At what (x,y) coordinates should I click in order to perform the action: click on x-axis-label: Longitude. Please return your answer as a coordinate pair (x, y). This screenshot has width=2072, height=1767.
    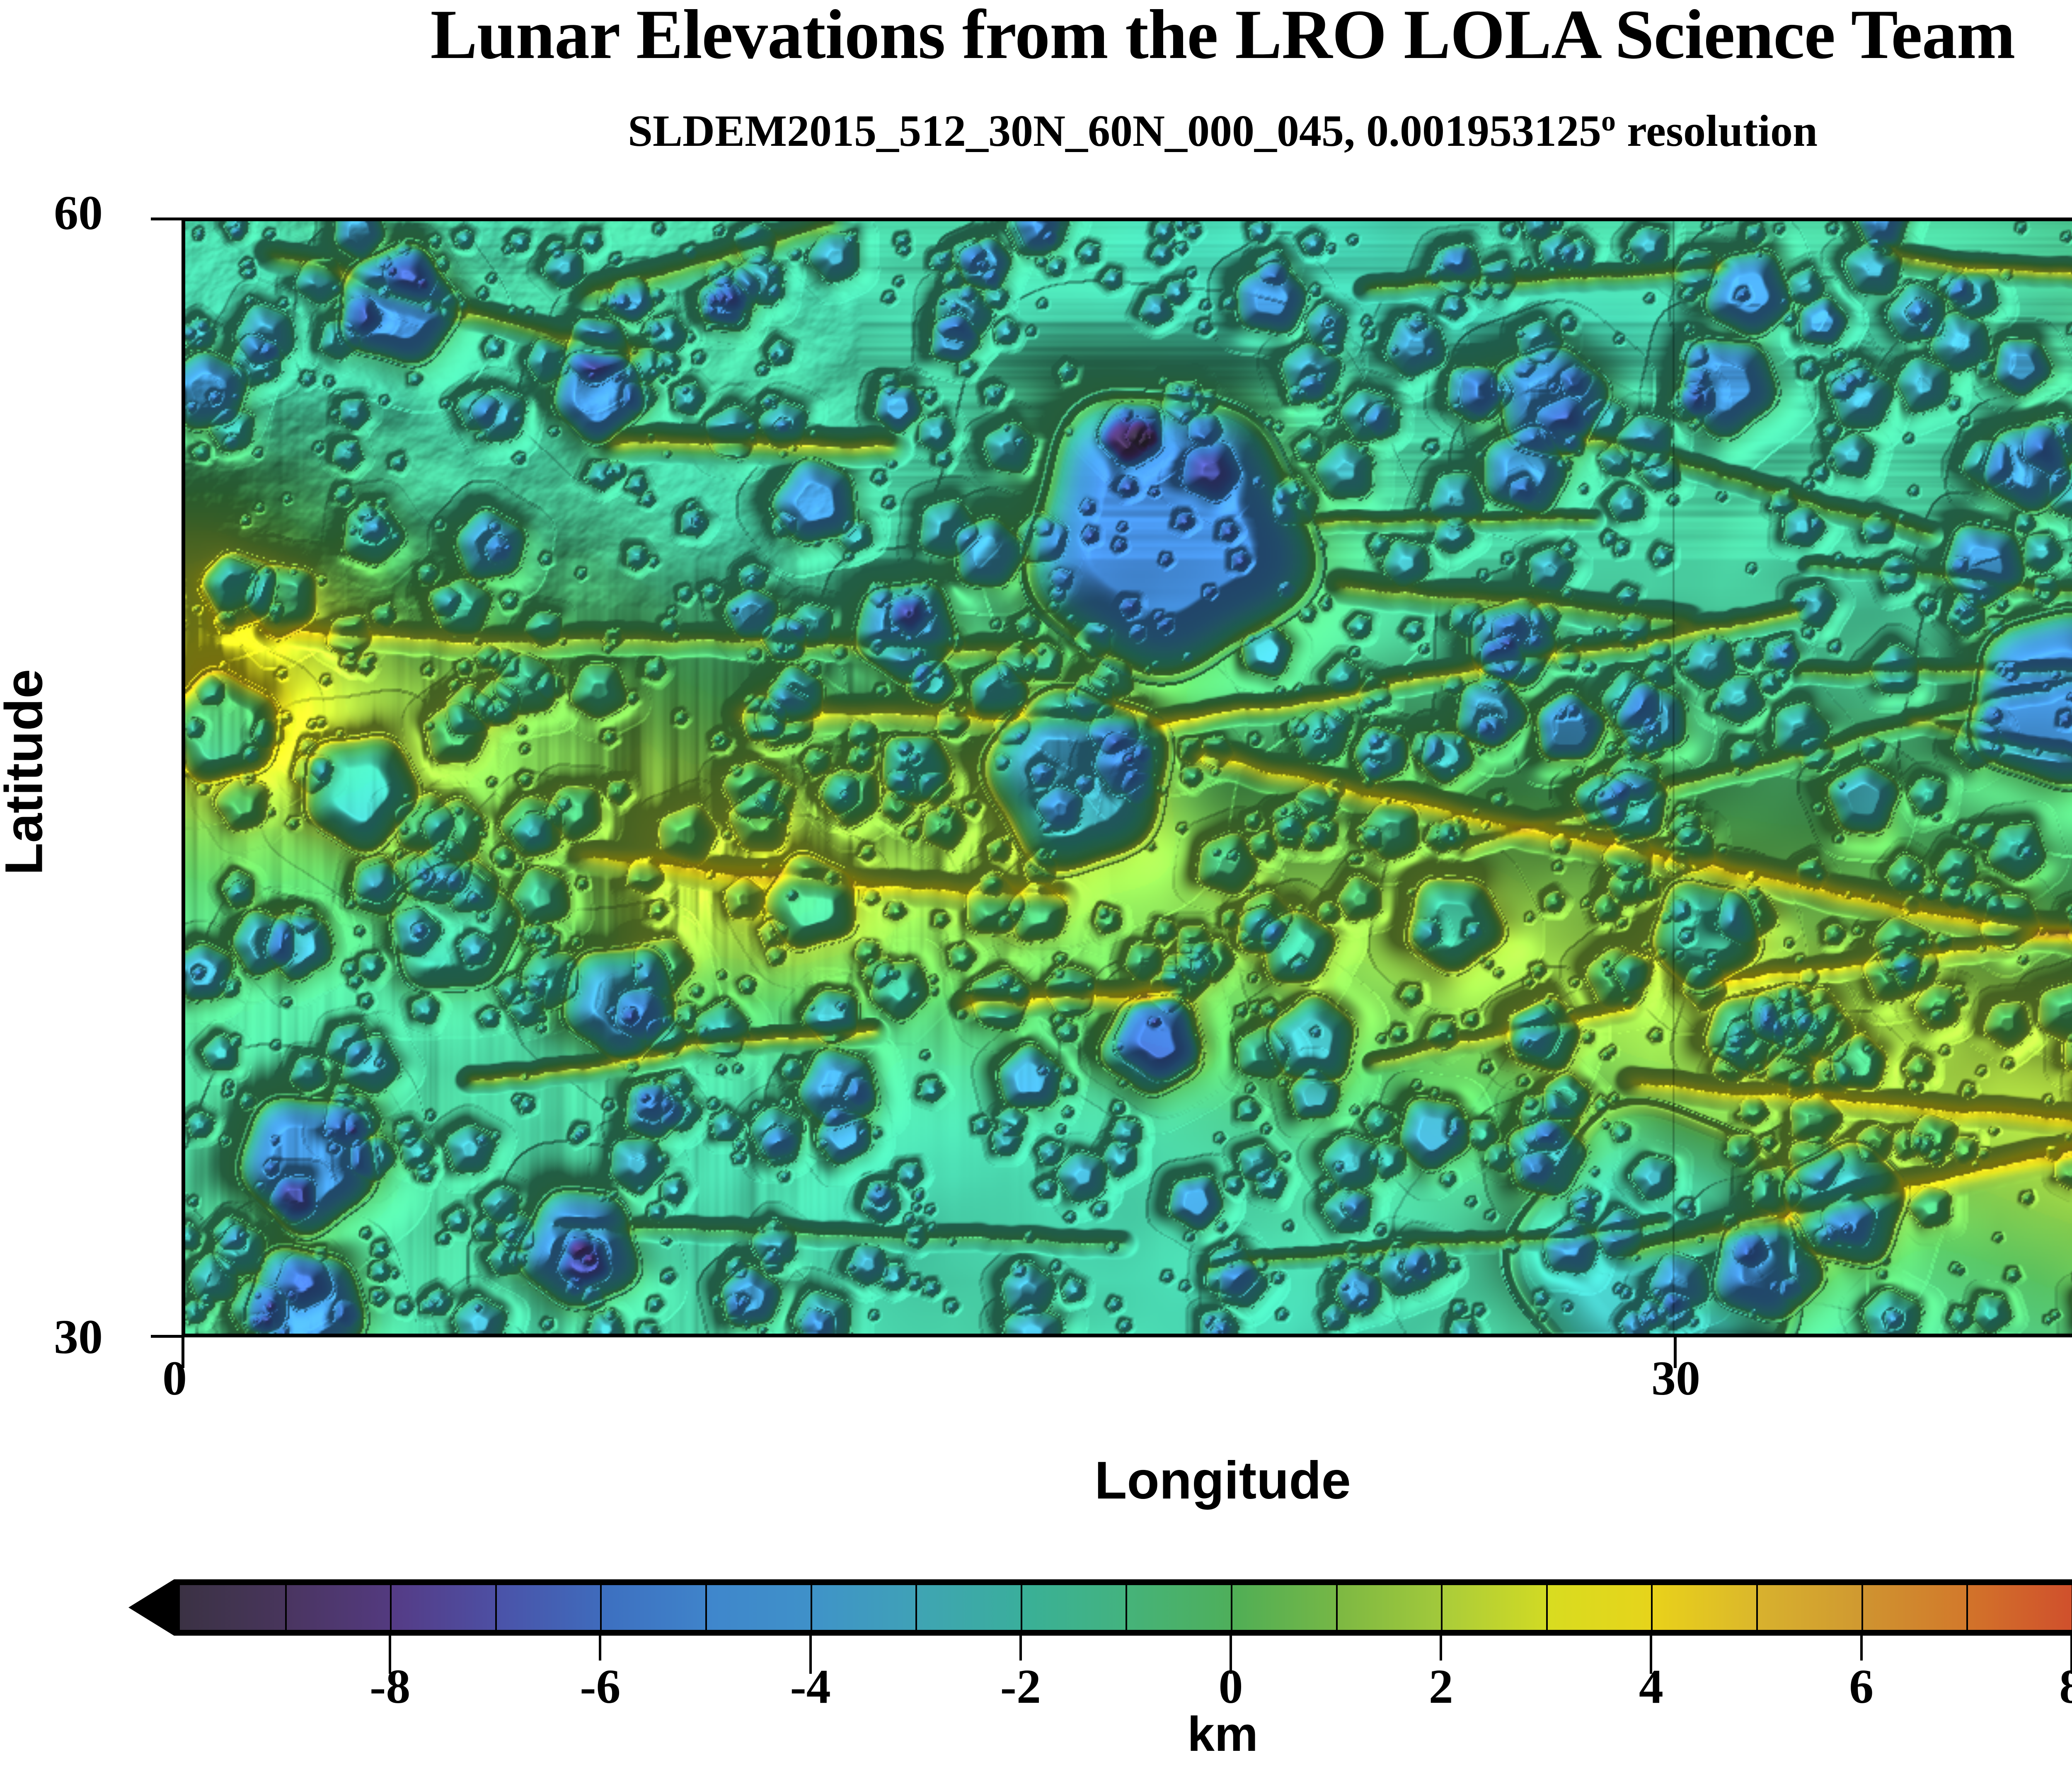
    Looking at the image, I should click on (1222, 1480).